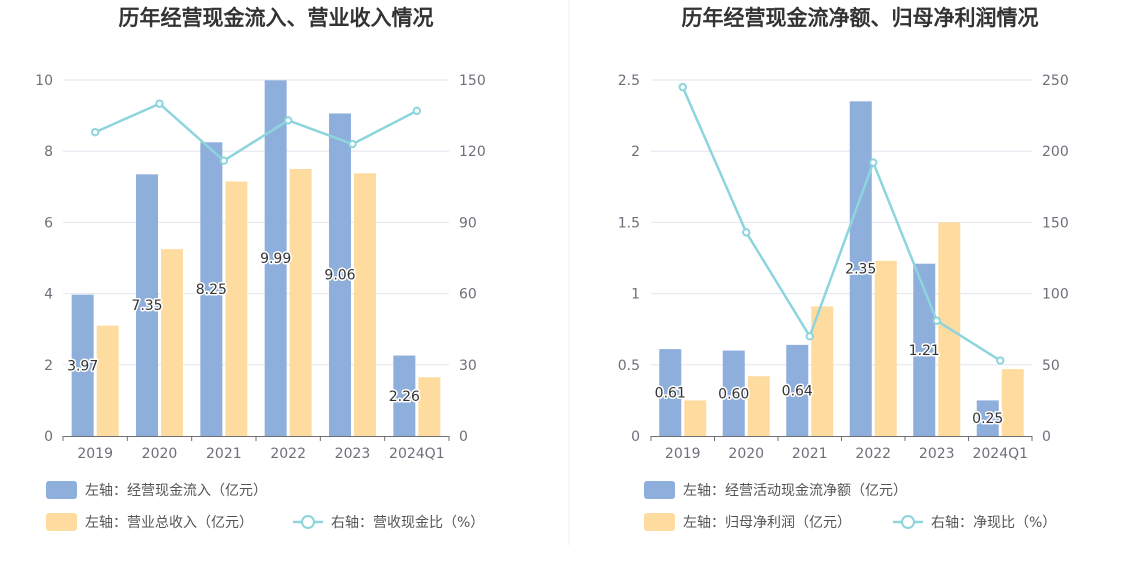 This screenshot has width=1134, height=582. I want to click on y-left-tick-label: 1, so click(635, 295).